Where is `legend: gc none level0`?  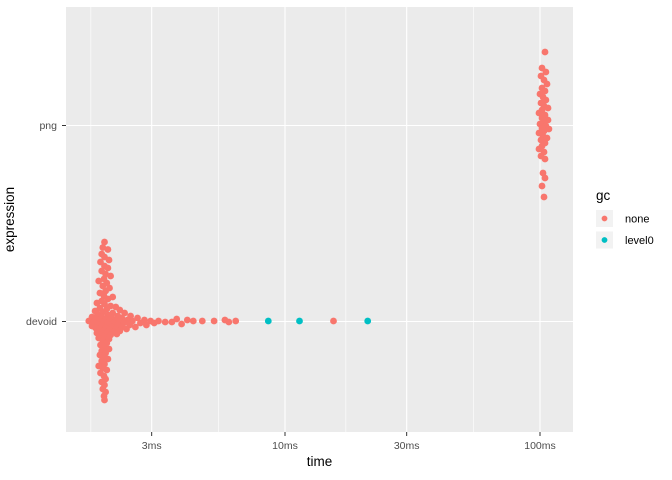
legend: gc none level0 is located at coordinates (625, 218).